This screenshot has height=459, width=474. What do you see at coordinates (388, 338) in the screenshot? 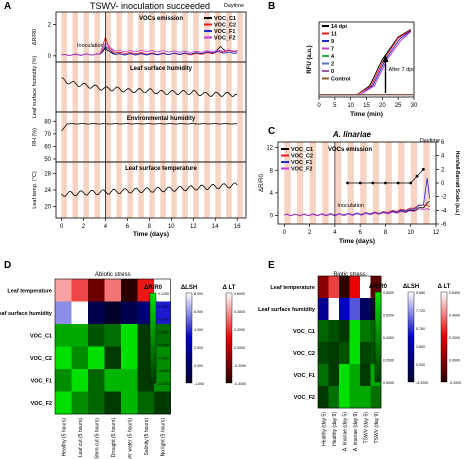
I see `colorbar-tick-label: 0.4000` at bounding box center [388, 338].